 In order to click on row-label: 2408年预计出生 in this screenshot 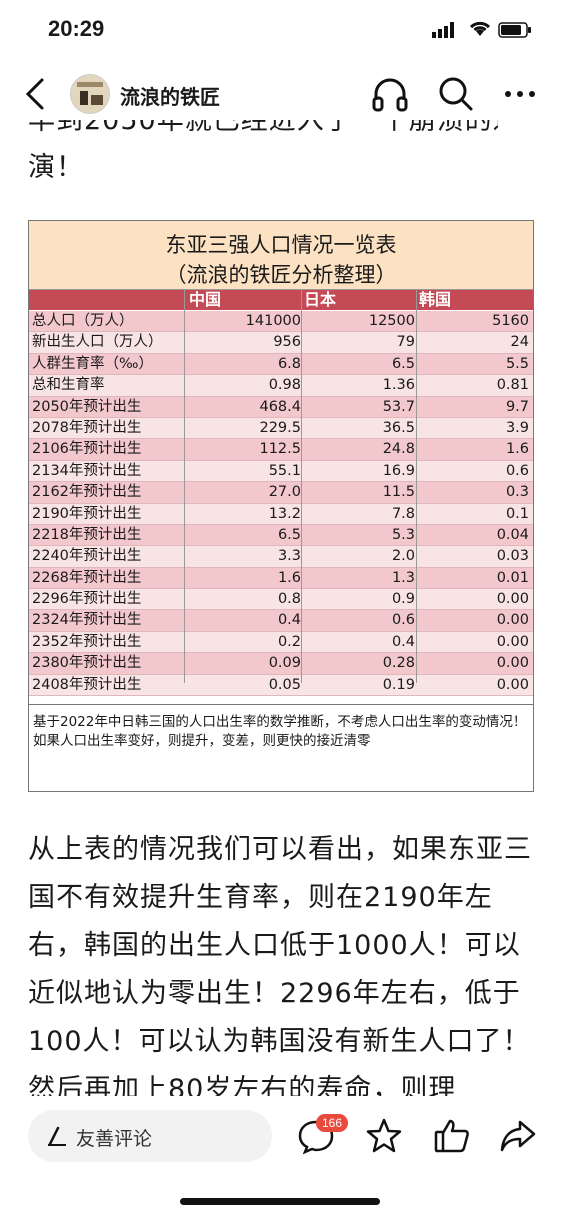, I will do `click(87, 684)`.